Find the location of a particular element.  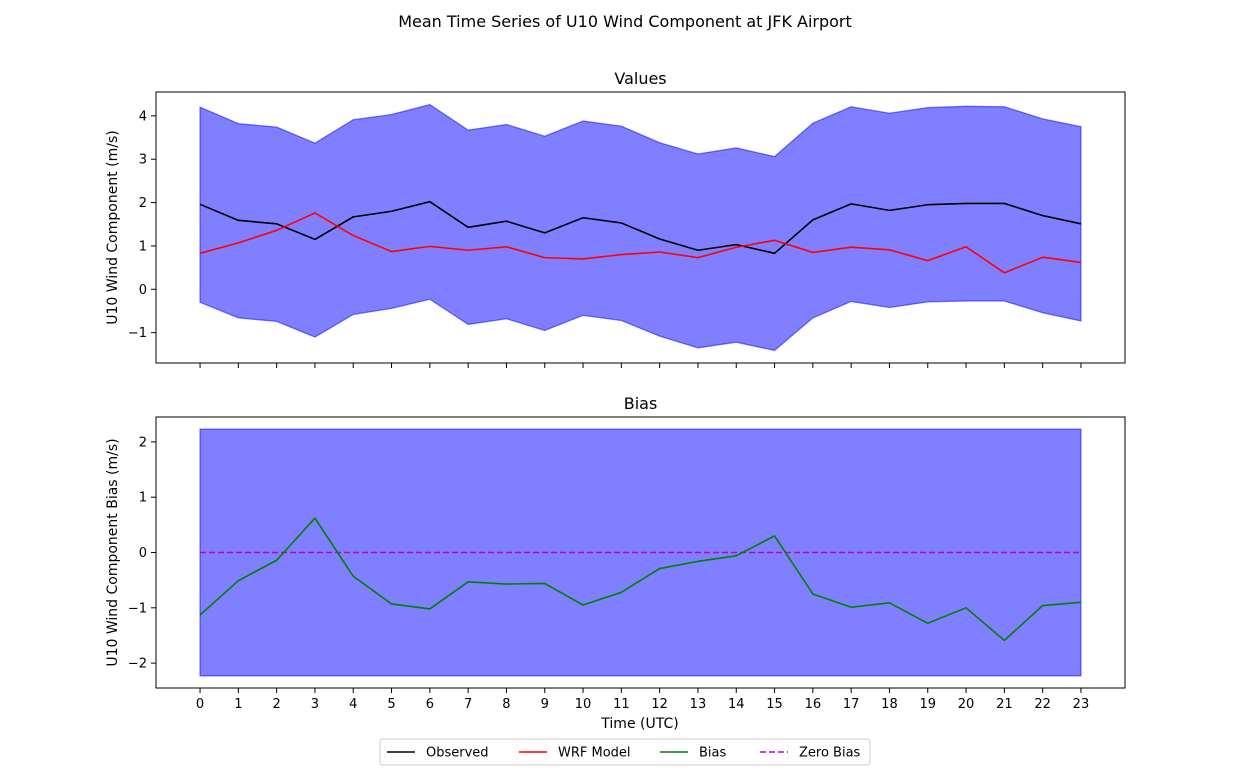

legend-frame is located at coordinates (625, 752).